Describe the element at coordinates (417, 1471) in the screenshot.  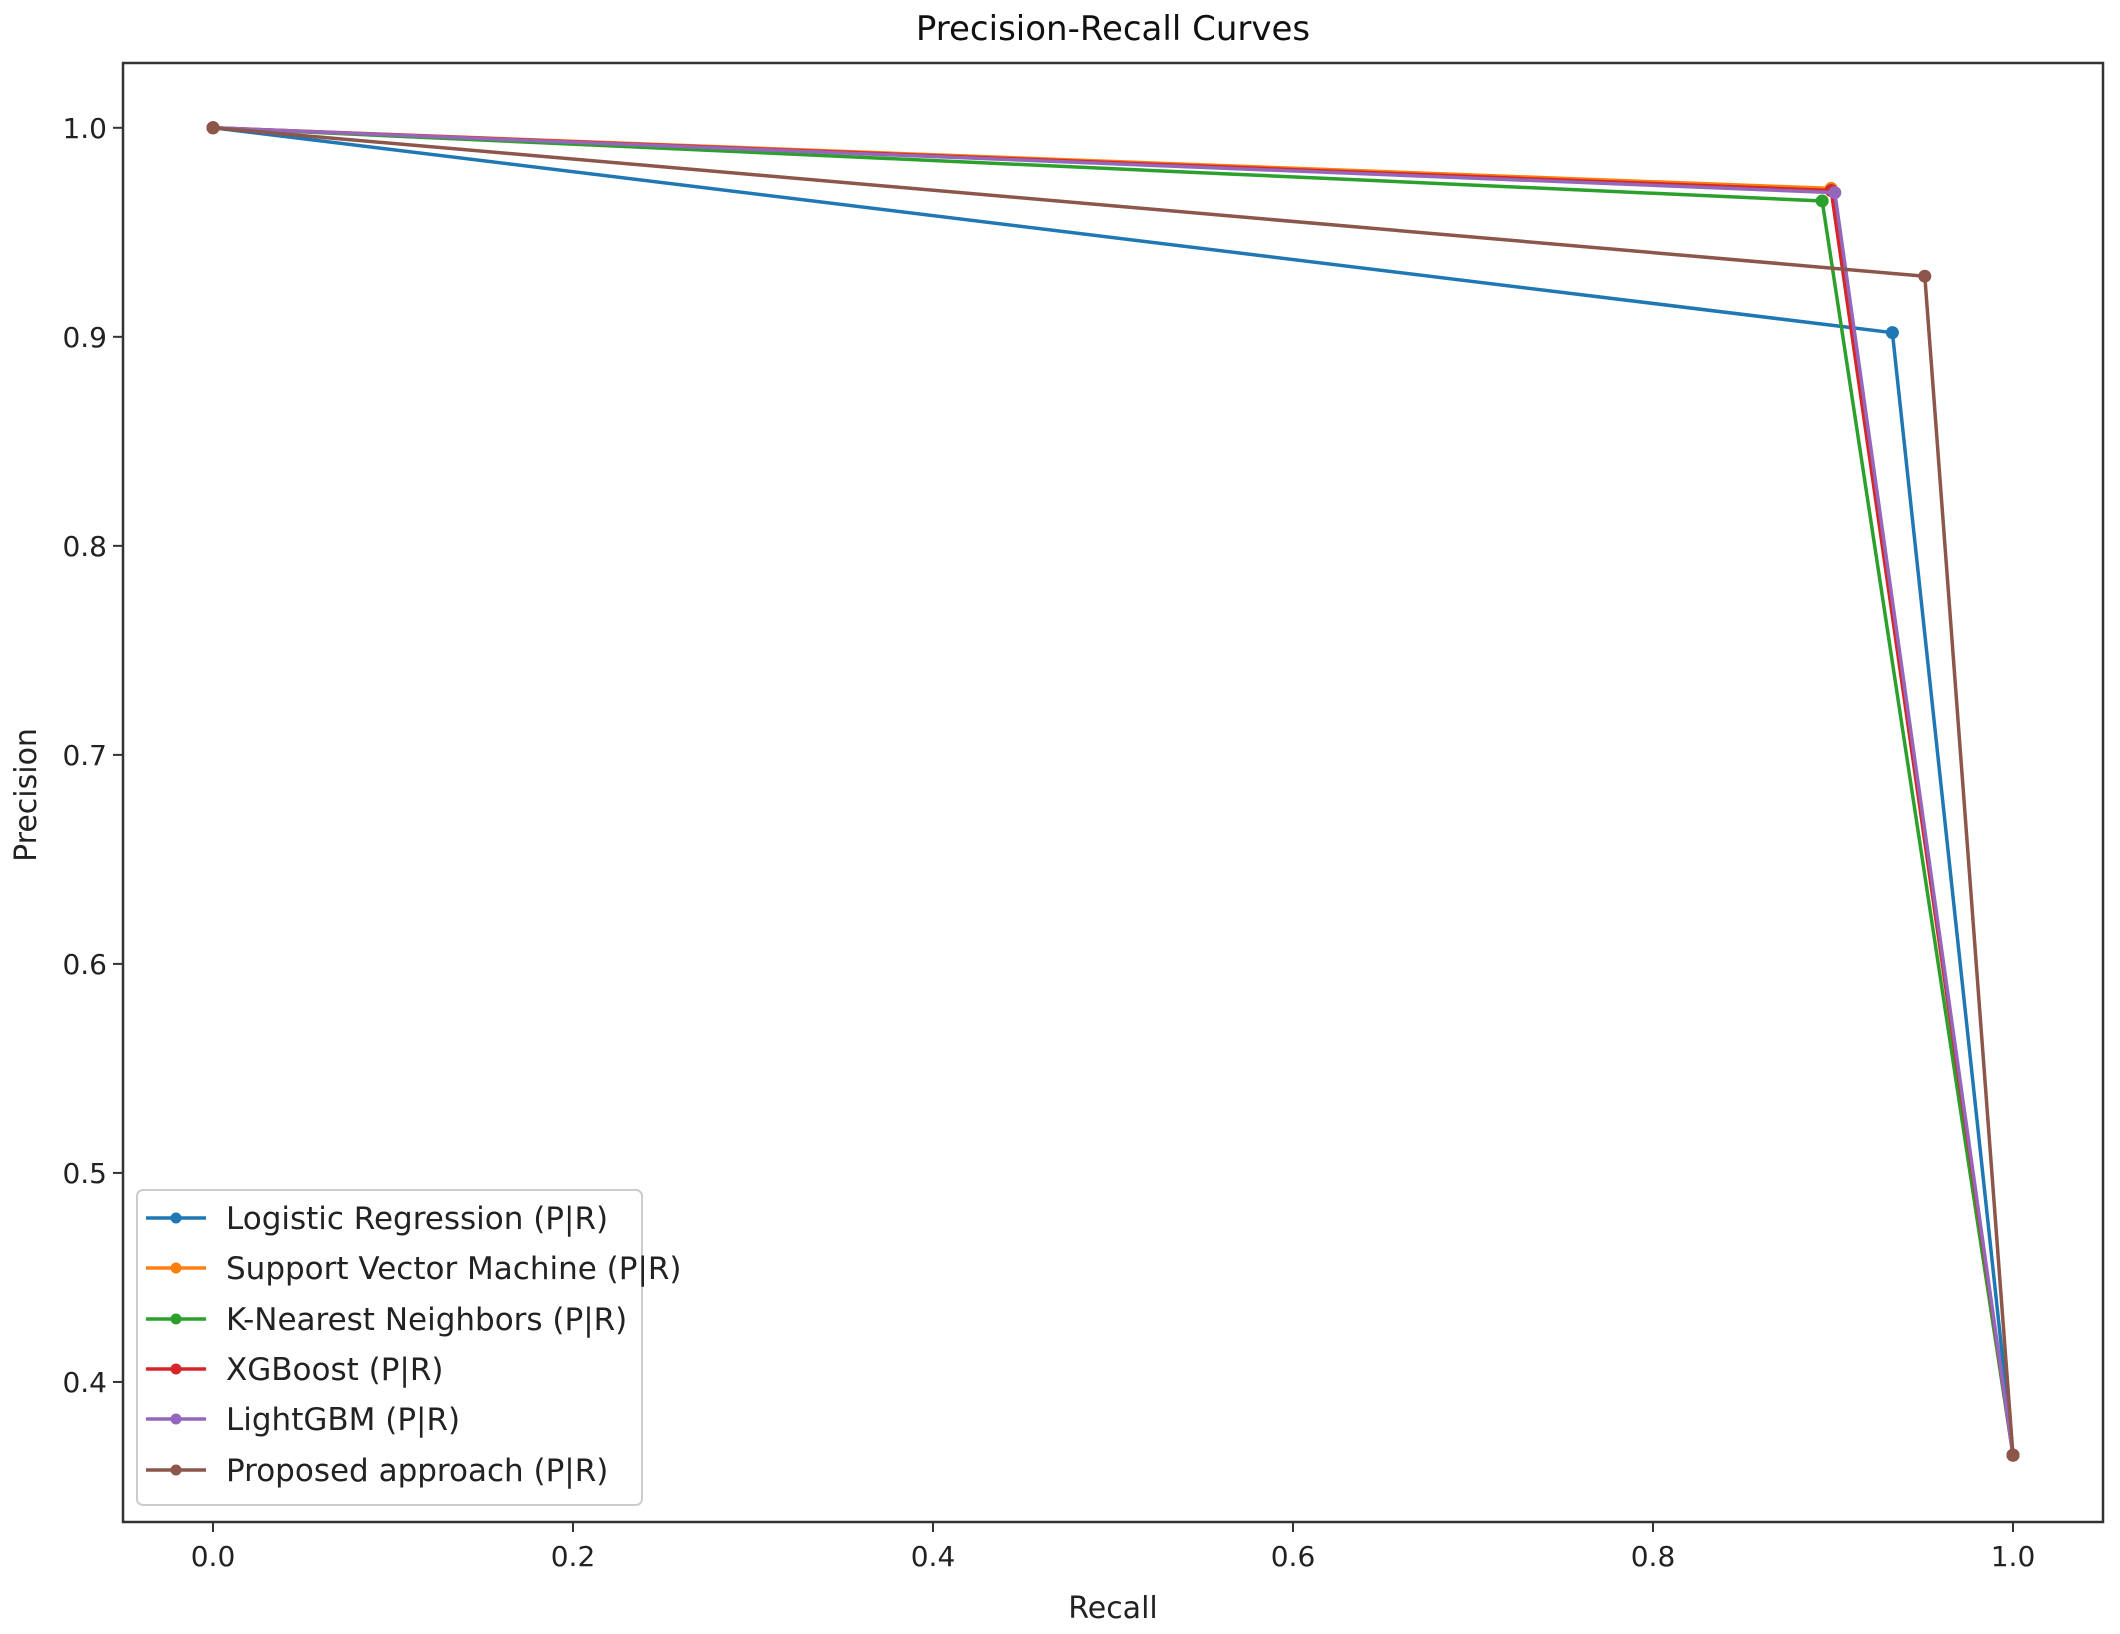
I see `legend-label: Proposed approach (P|R)` at that location.